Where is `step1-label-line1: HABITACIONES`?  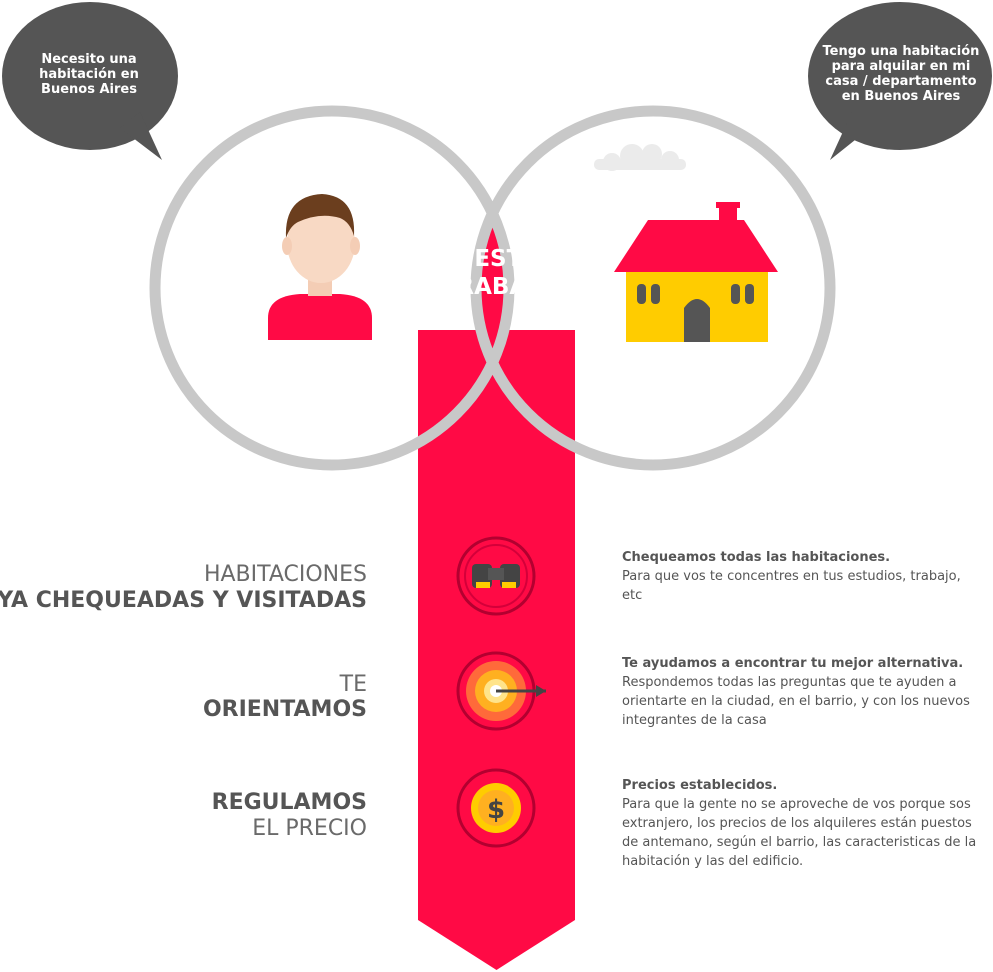
step1-label-line1: HABITACIONES is located at coordinates (285, 574).